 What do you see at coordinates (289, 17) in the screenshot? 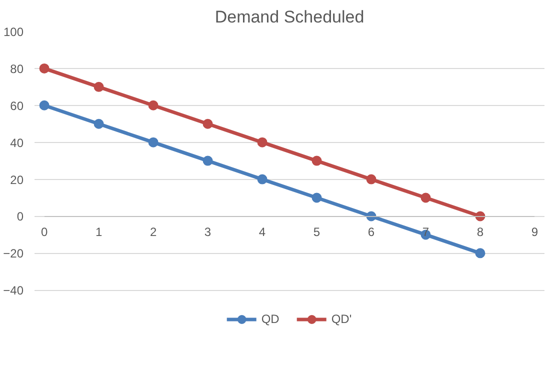
I see `chart-title: Demand Scheduled` at bounding box center [289, 17].